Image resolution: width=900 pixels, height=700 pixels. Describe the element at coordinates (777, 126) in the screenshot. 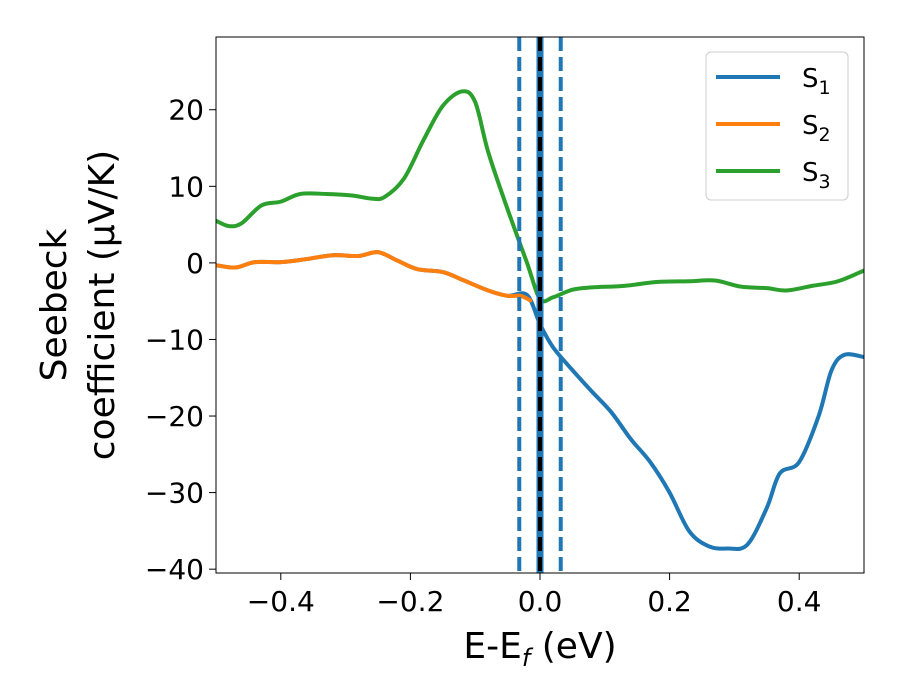

I see `legend: S1 S2 S3` at that location.